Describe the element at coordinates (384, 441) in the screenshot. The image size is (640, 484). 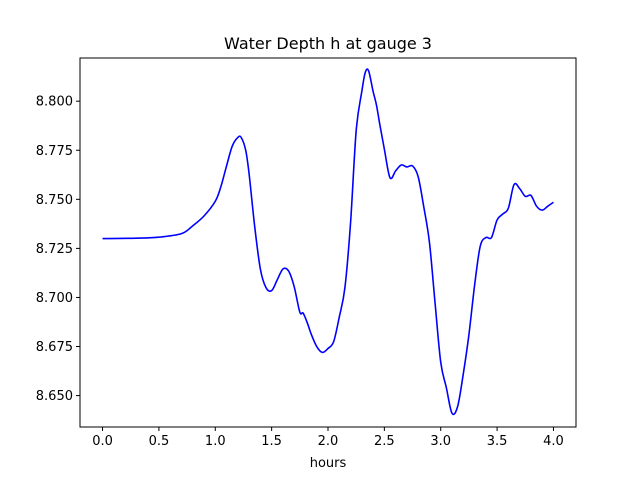
I see `x-tick-label: 2.5` at that location.